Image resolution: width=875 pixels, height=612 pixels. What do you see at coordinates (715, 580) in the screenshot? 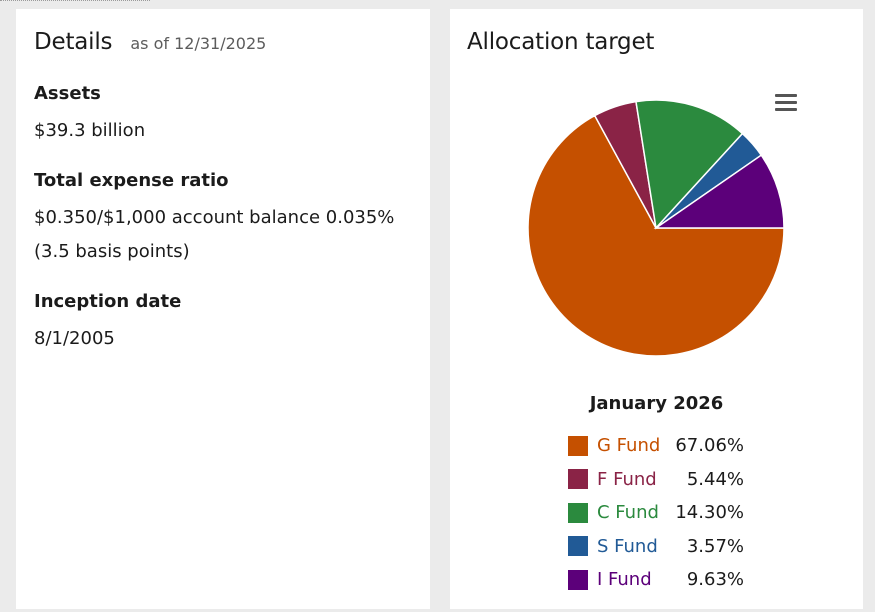
I see `legend-value-i-fund: 9.63%` at bounding box center [715, 580].